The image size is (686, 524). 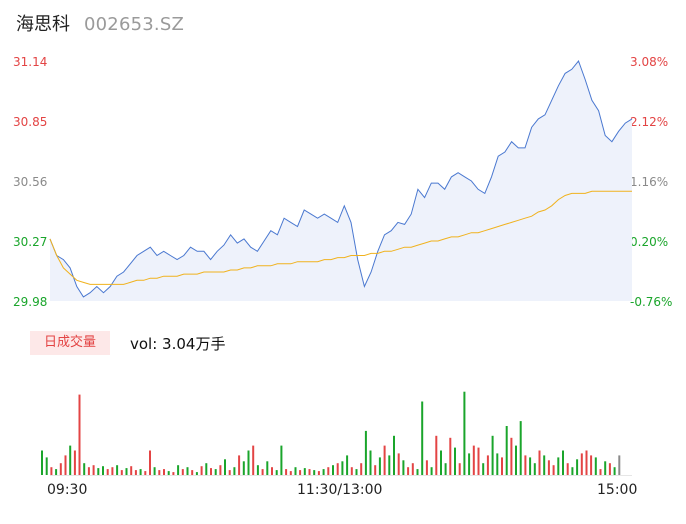 I want to click on pct-tick-prev-close: 1.16%, so click(x=649, y=182).